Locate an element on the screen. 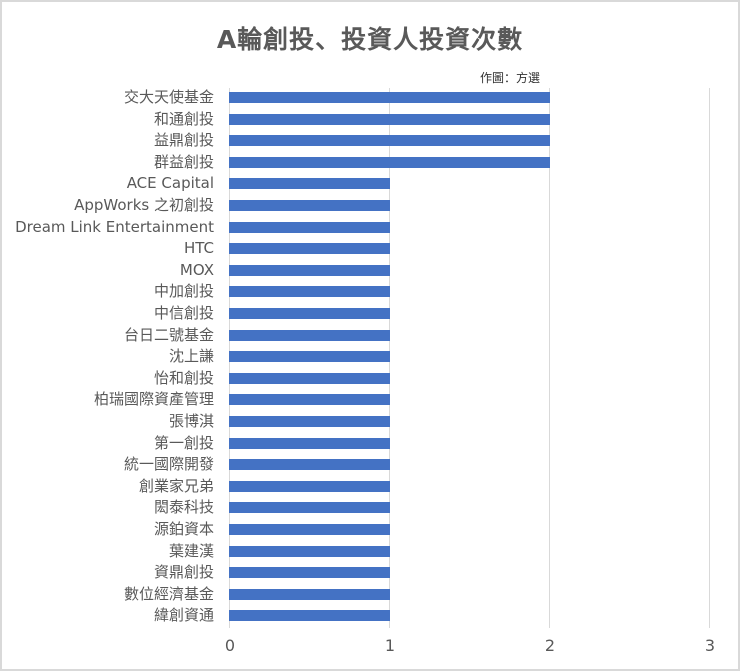 This screenshot has width=740, height=671. category-label: 柏瑞國際資產管理 is located at coordinates (153, 399).